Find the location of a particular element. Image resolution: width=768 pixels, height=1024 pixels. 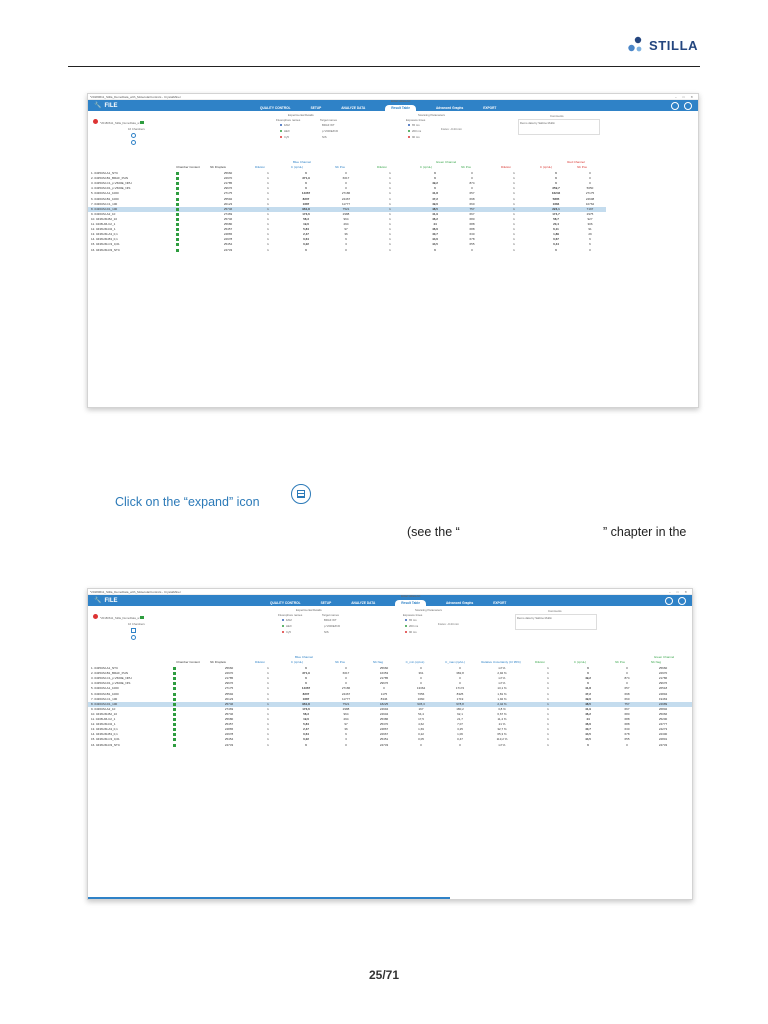

table-cell: 11777 is located at coordinates (346, 698).